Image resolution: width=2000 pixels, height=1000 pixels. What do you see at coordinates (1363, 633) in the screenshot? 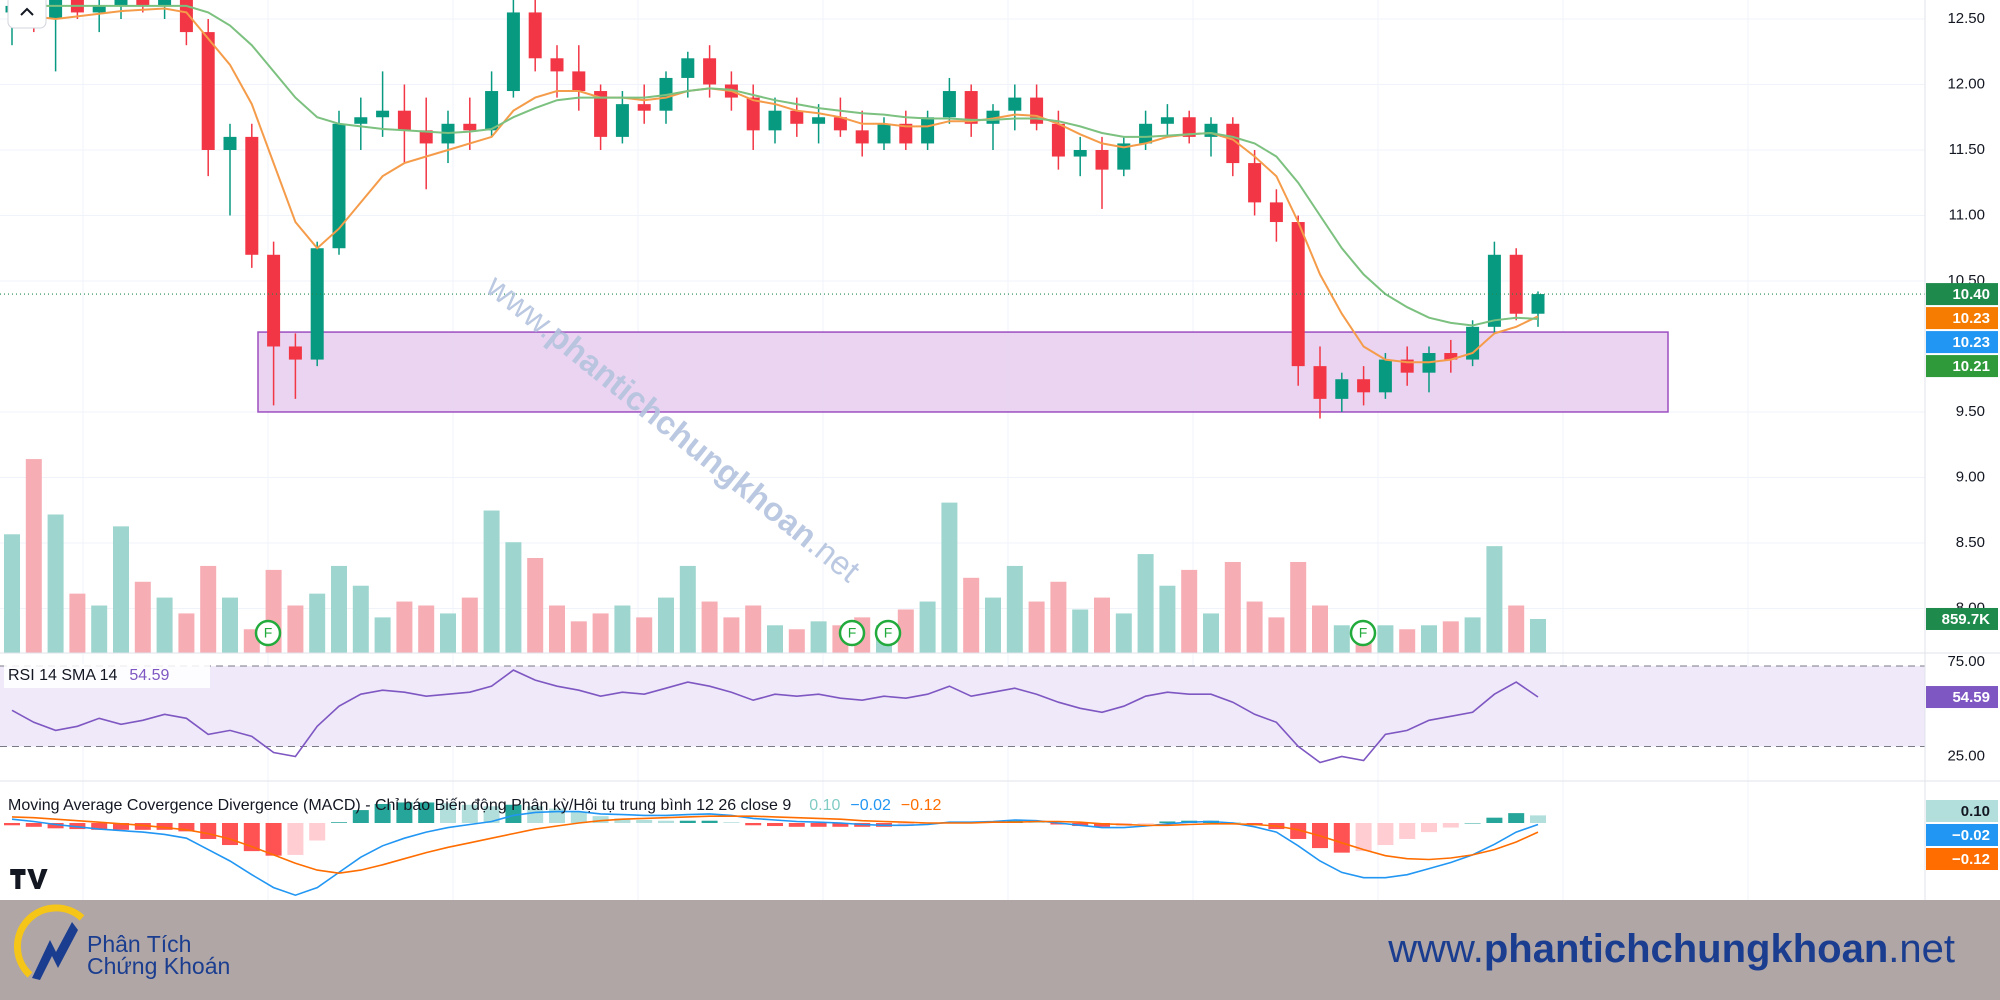
I see `event-marker` at bounding box center [1363, 633].